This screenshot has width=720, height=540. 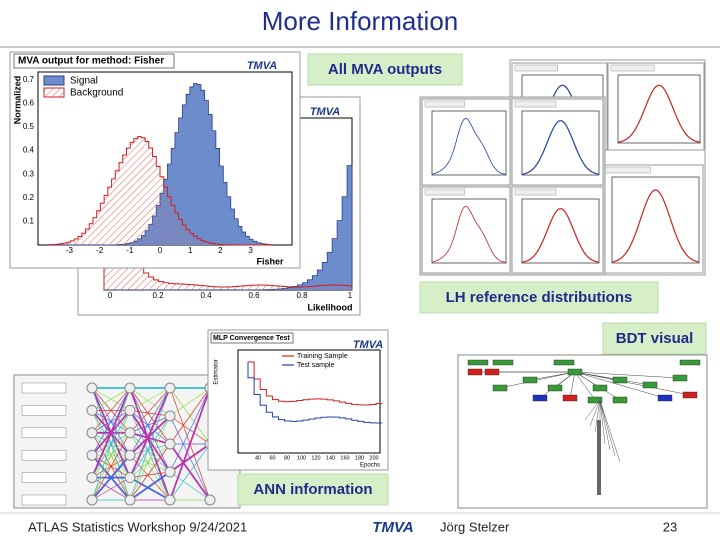 What do you see at coordinates (312, 489) in the screenshot?
I see `callout-text: ANN information` at bounding box center [312, 489].